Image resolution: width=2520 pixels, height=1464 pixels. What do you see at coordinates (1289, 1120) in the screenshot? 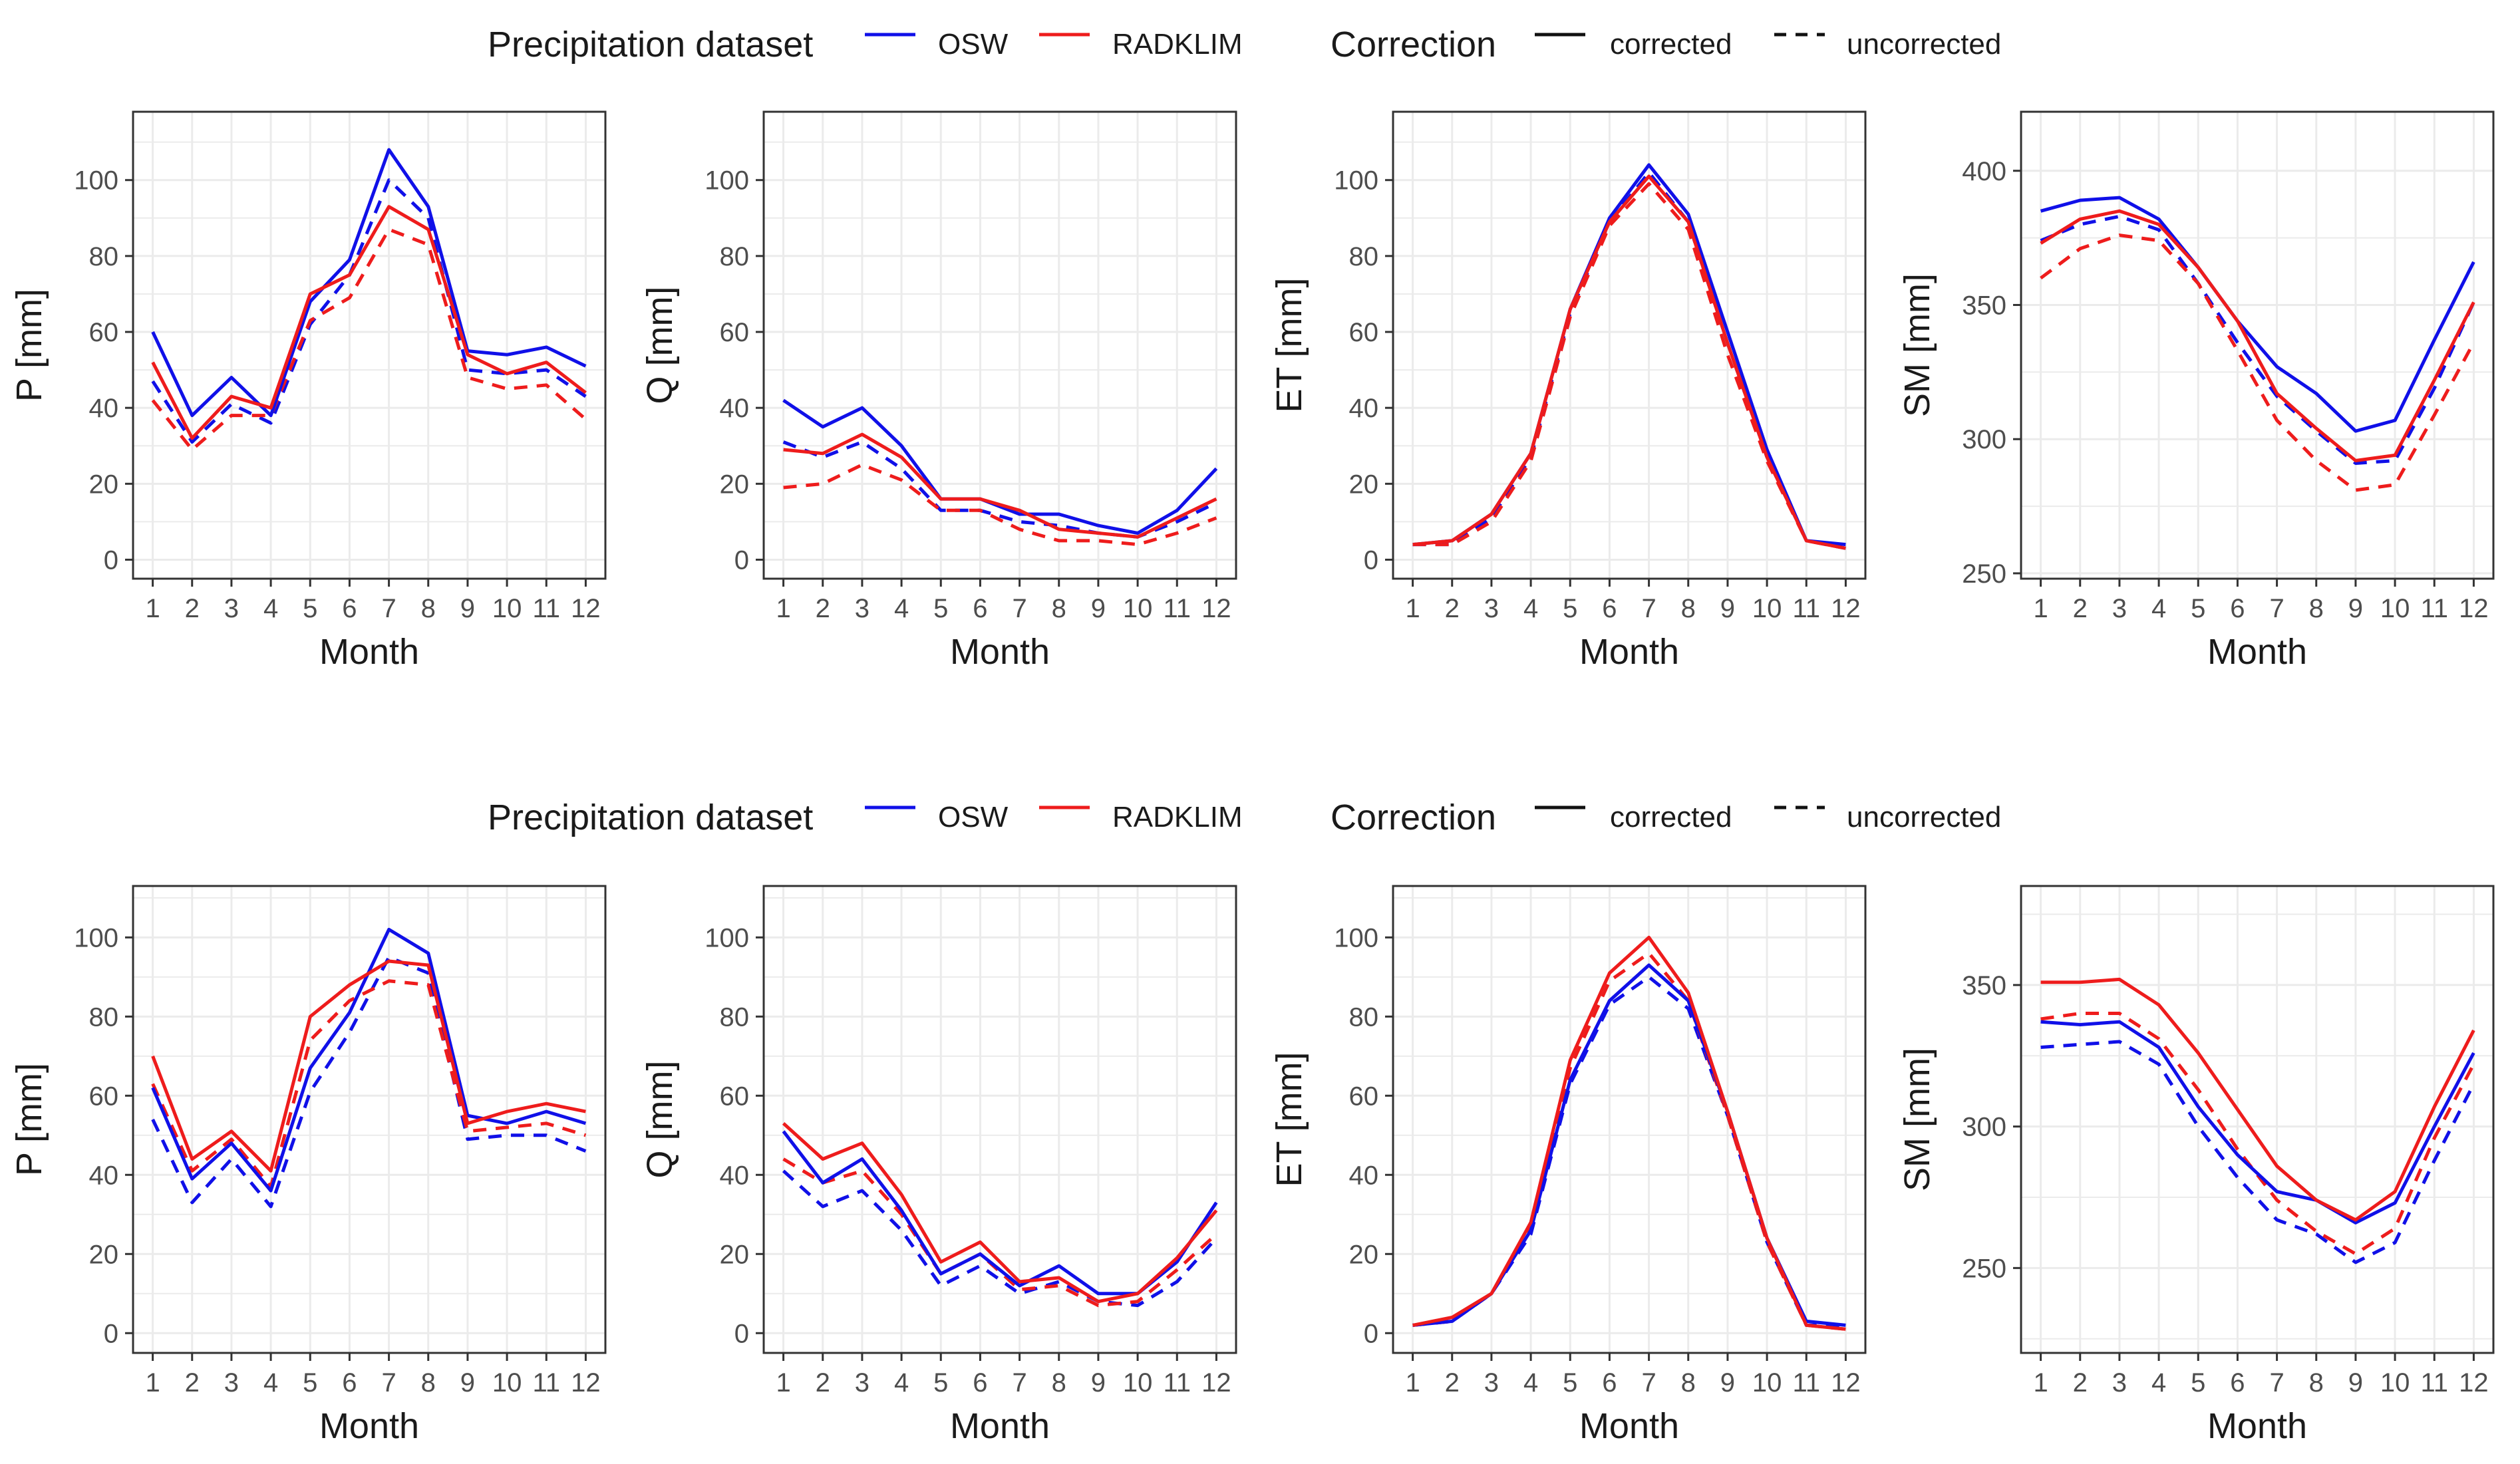
I see `y-axis-title: ET [mm]` at bounding box center [1289, 1120].